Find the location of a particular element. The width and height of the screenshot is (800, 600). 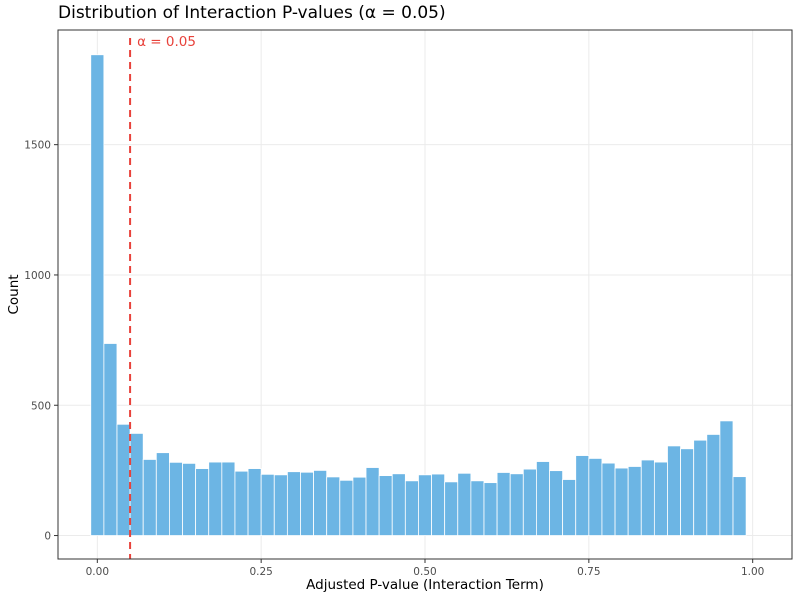

y-tick-label: 1000 is located at coordinates (37, 276).